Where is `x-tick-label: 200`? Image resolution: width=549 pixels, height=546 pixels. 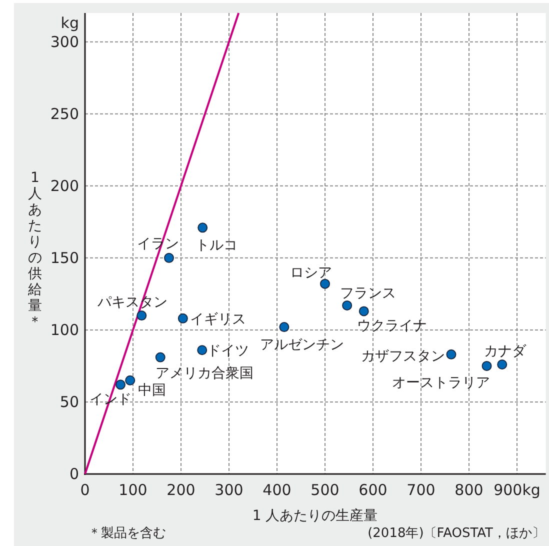
x-tick-label: 200 is located at coordinates (181, 490).